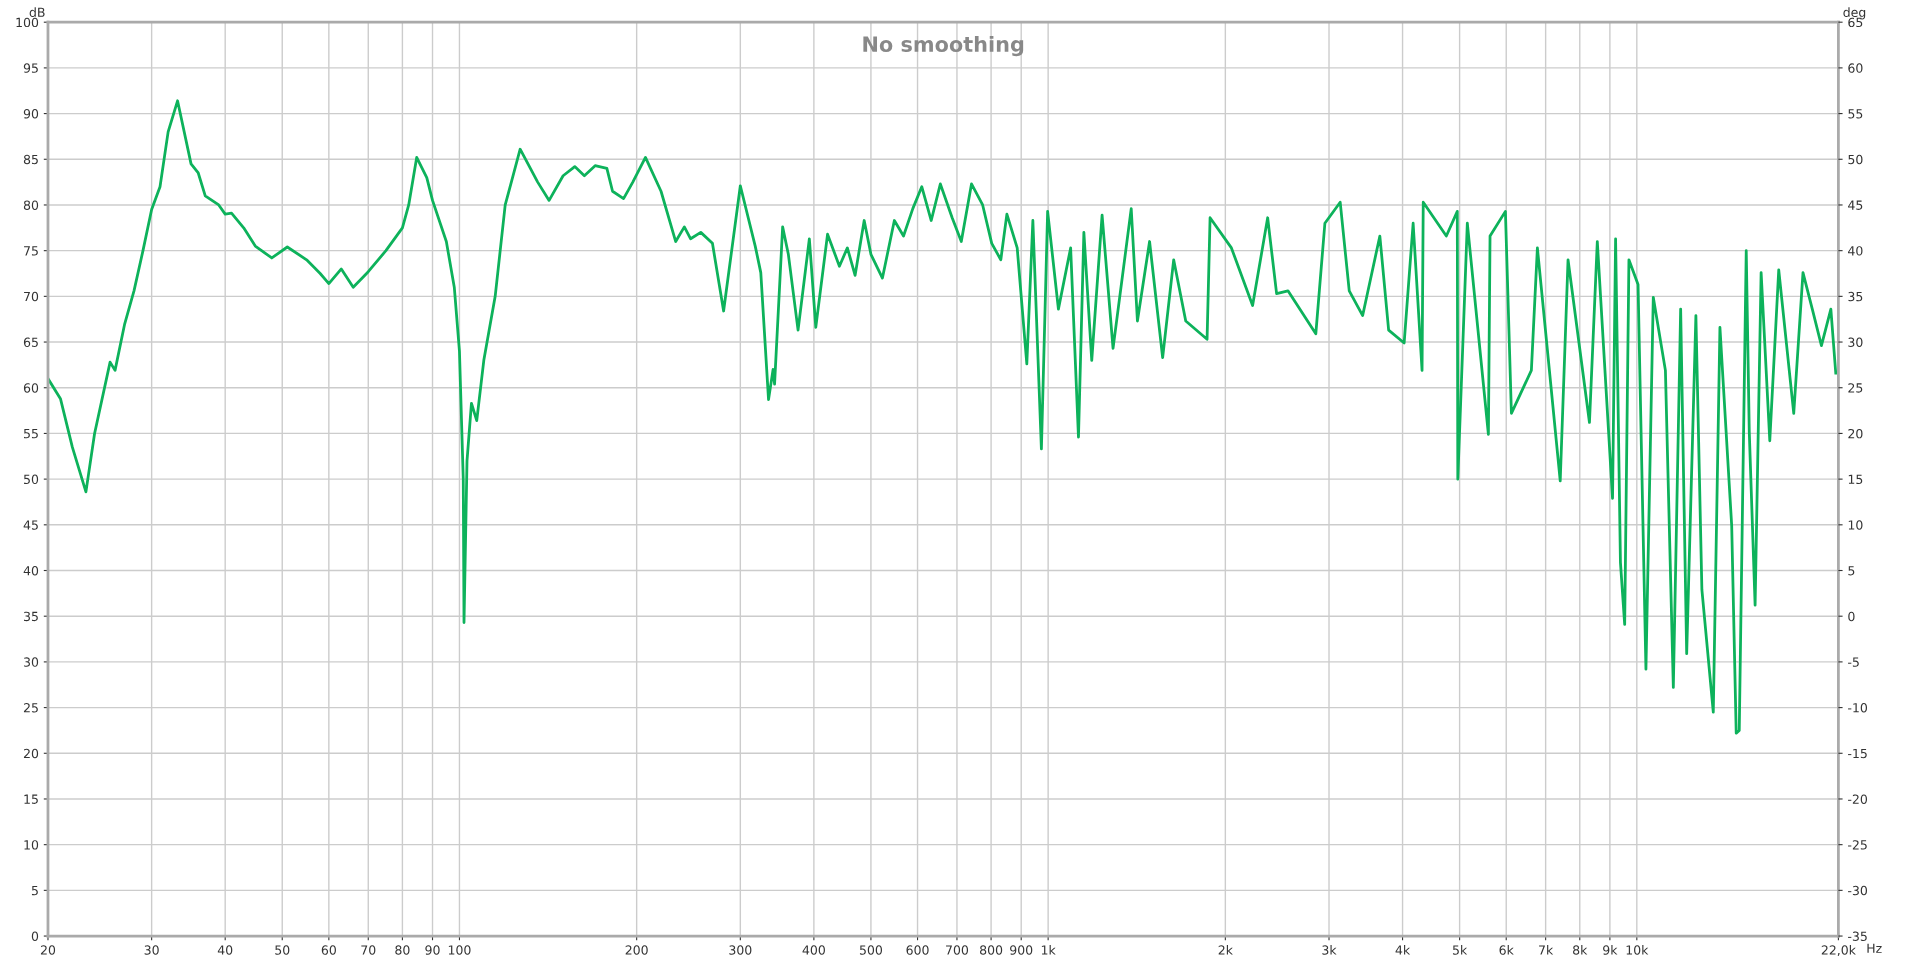 This screenshot has width=1919, height=965. I want to click on y2-tick-label: 20, so click(1855, 433).